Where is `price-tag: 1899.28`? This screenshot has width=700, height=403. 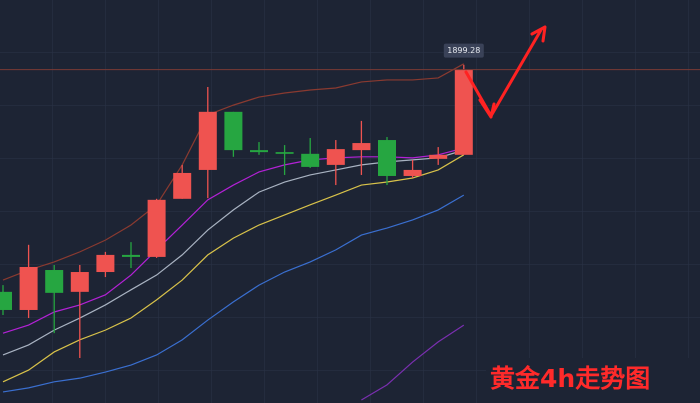
price-tag: 1899.28 is located at coordinates (463, 50).